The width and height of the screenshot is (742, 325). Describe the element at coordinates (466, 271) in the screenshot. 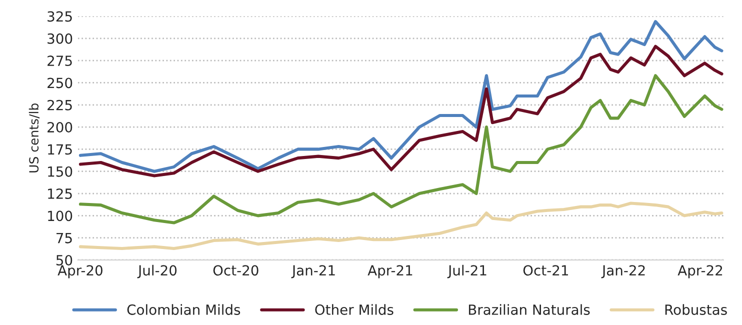

I see `x-tick-label: Jul-21` at that location.